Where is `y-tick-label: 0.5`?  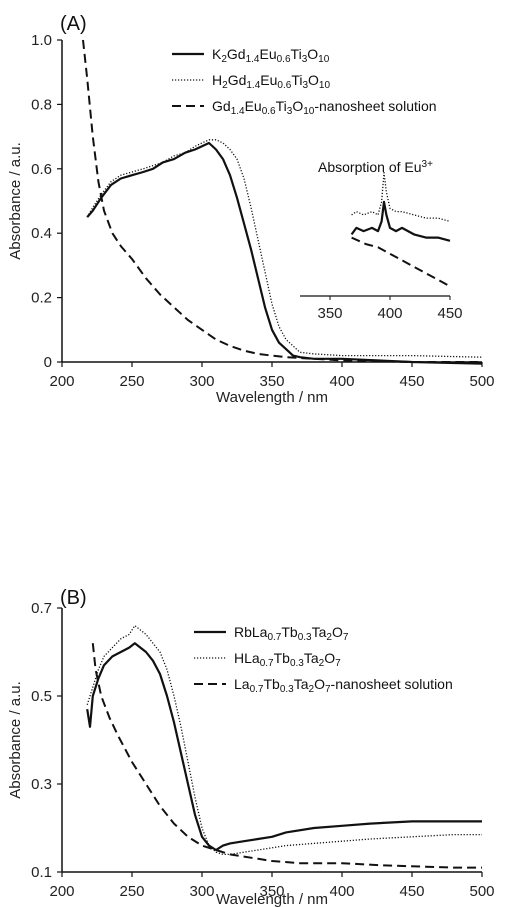
y-tick-label: 0.5 is located at coordinates (41, 696).